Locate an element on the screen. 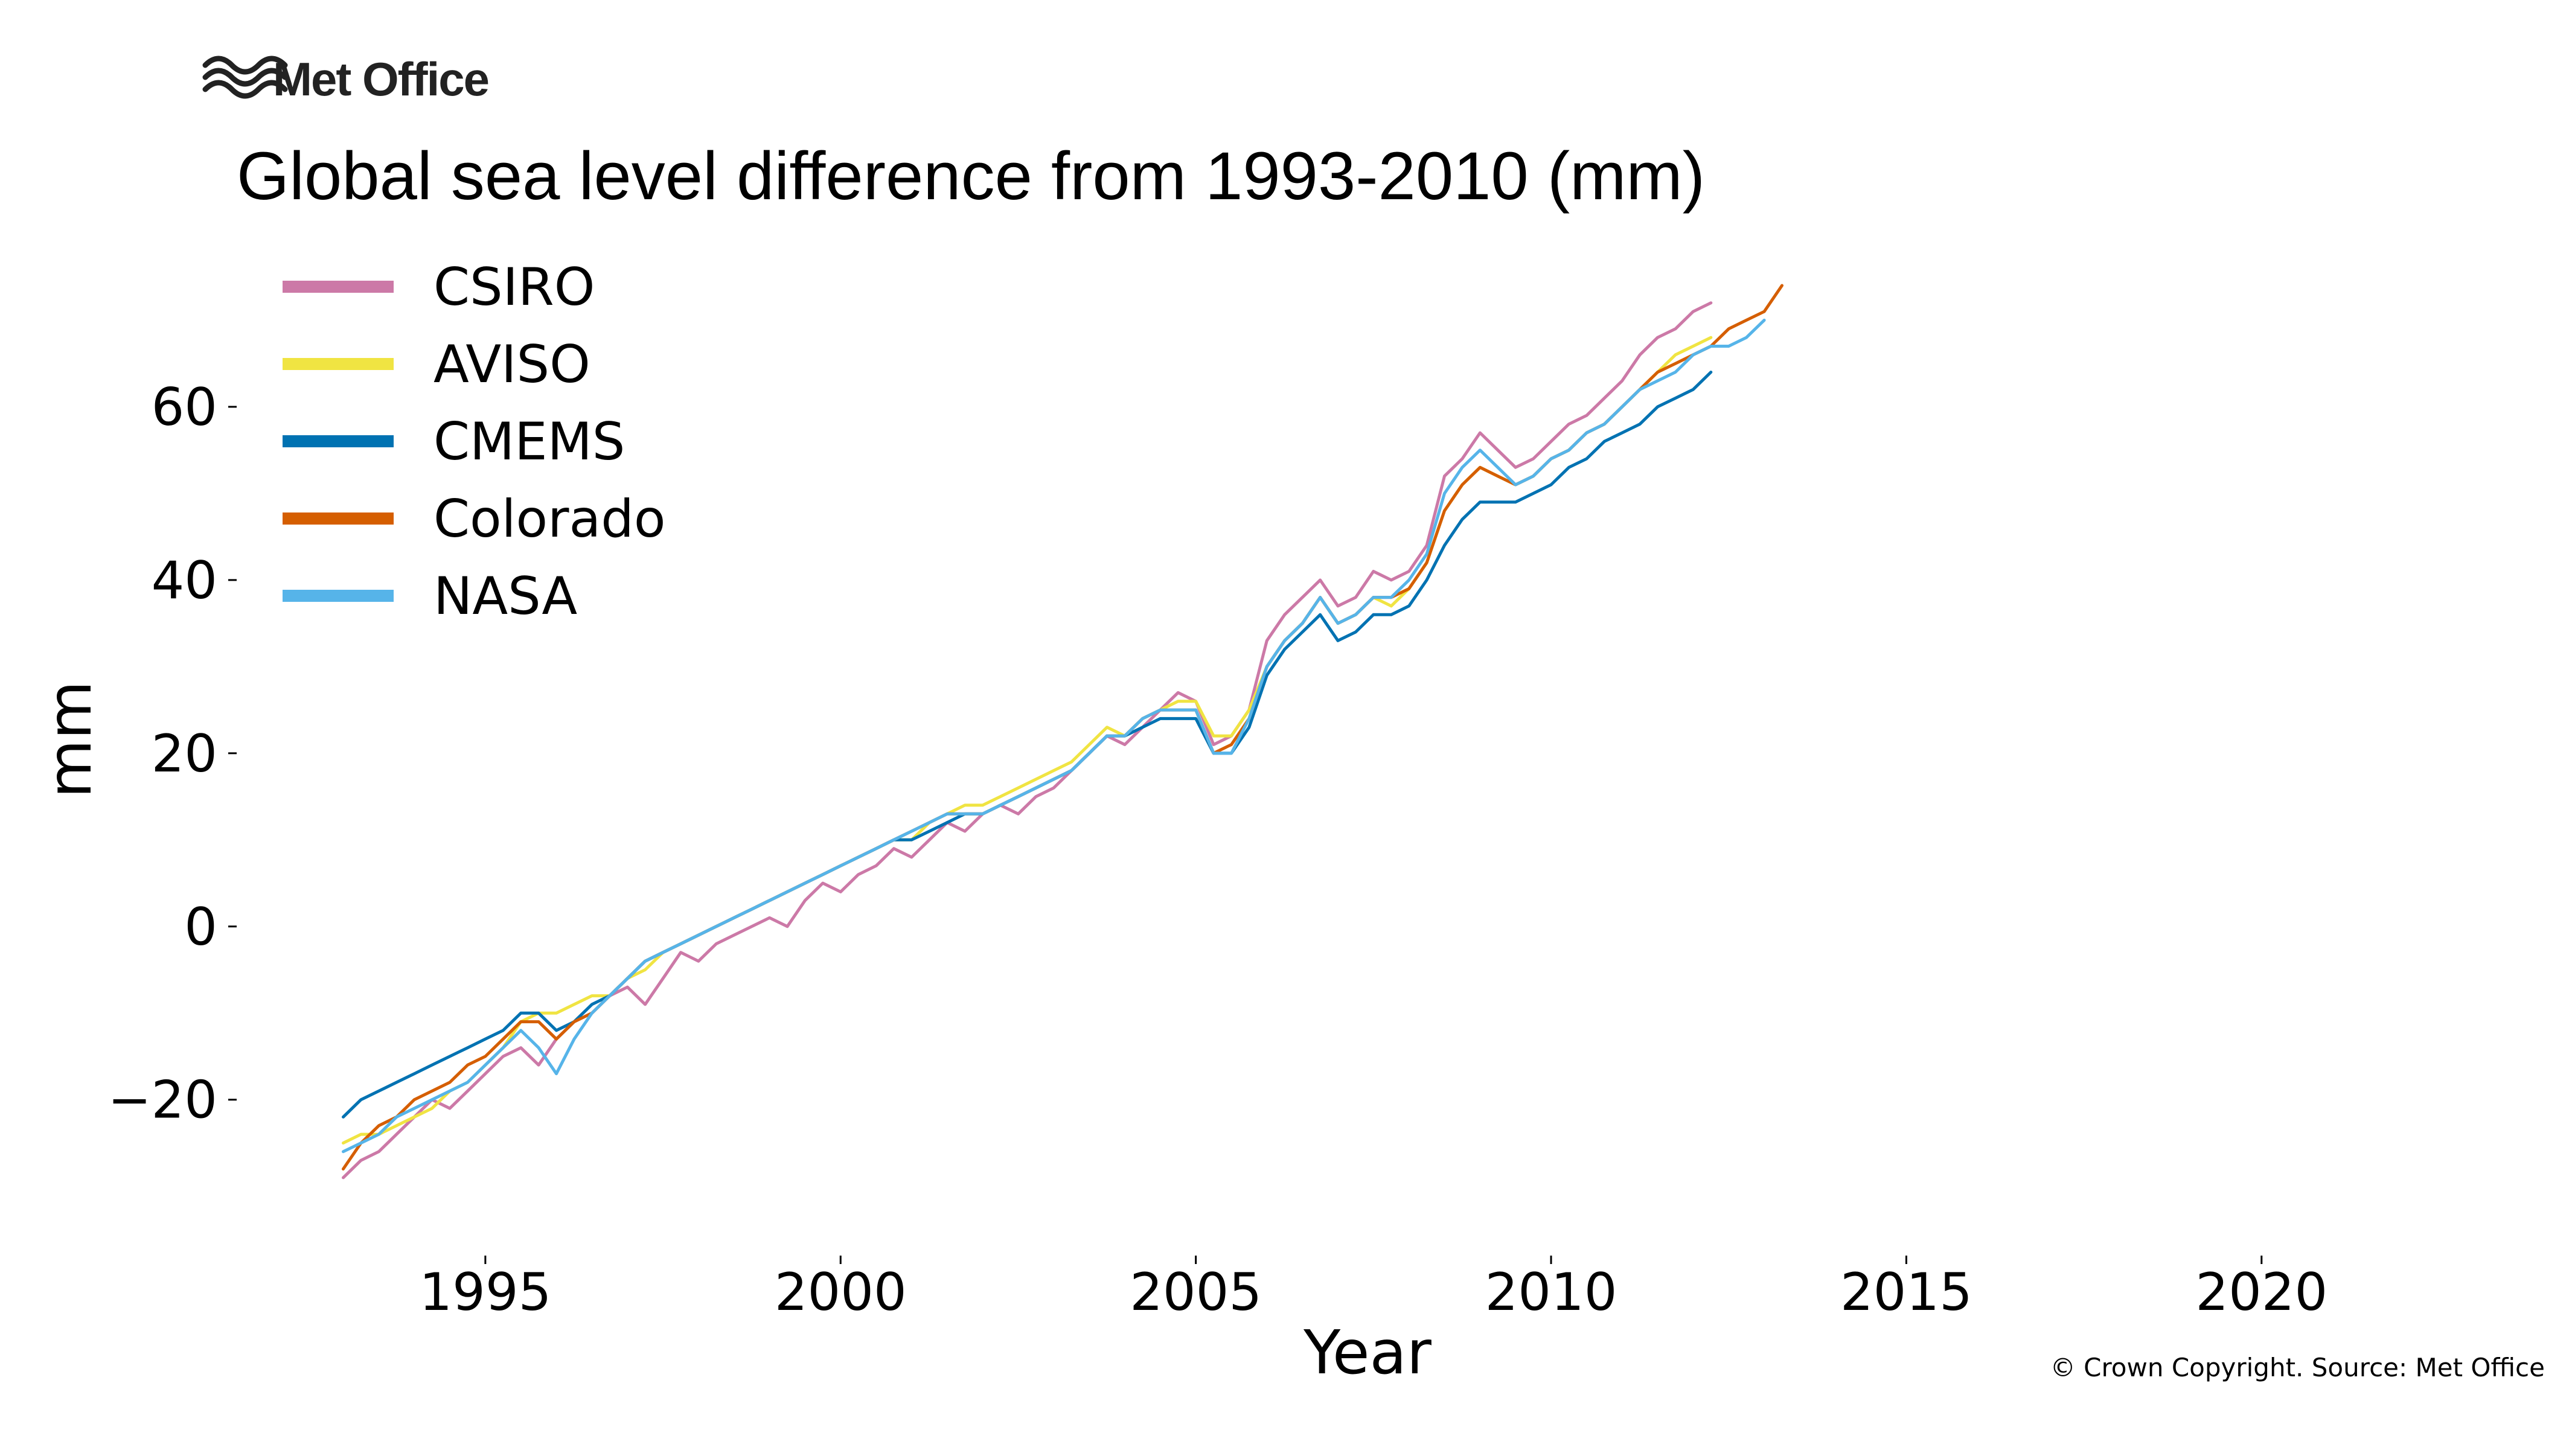  x-axis-label: Year is located at coordinates (1367, 1353).